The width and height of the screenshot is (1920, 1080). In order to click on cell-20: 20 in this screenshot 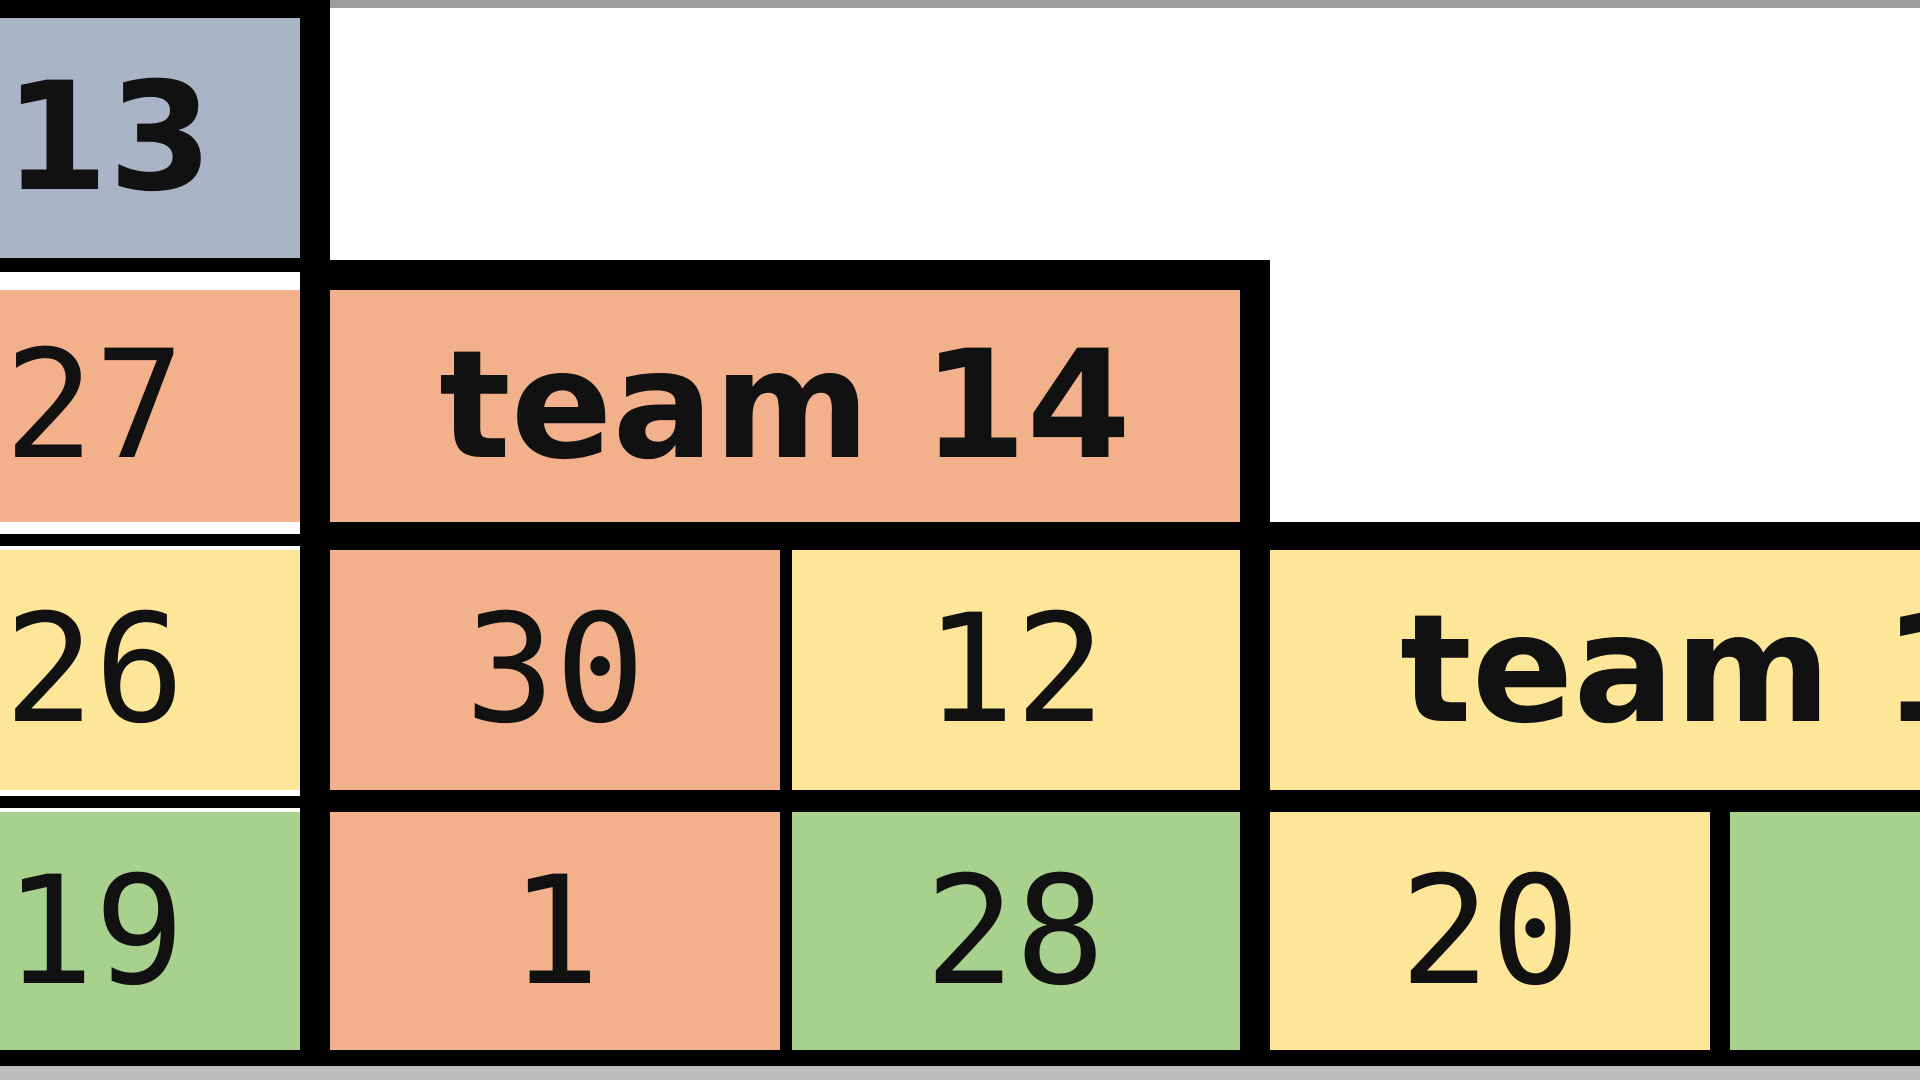, I will do `click(1490, 932)`.